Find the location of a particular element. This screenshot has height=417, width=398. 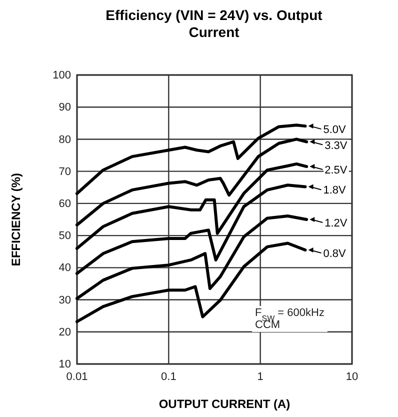

y-tick-label: 10 is located at coordinates (64, 364).